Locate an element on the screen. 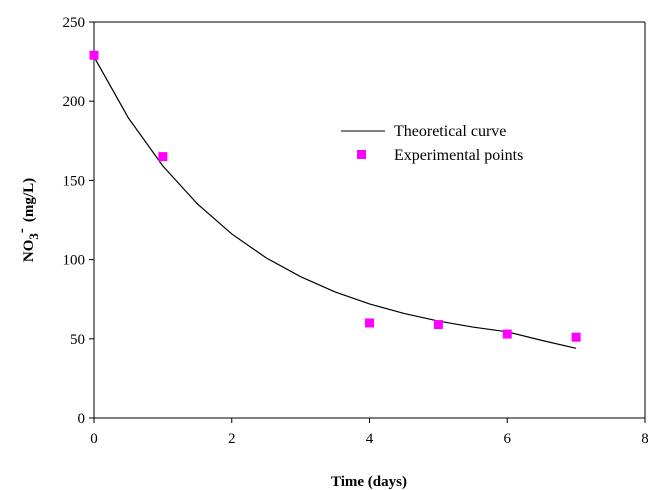  y-tick-label: 100 is located at coordinates (74, 261).